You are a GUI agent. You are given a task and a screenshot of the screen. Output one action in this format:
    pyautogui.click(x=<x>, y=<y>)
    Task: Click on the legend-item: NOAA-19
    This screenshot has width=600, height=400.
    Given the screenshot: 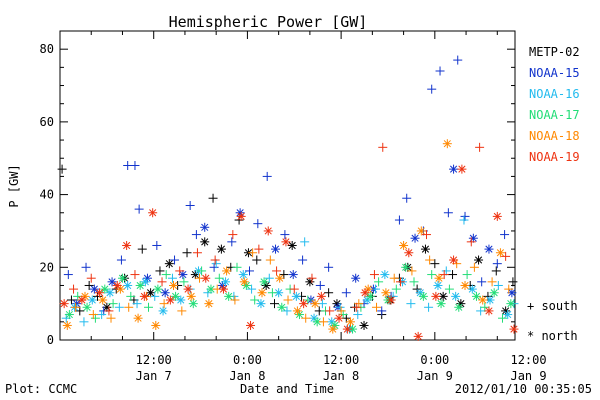 What is the action you would take?
    pyautogui.click(x=554, y=157)
    